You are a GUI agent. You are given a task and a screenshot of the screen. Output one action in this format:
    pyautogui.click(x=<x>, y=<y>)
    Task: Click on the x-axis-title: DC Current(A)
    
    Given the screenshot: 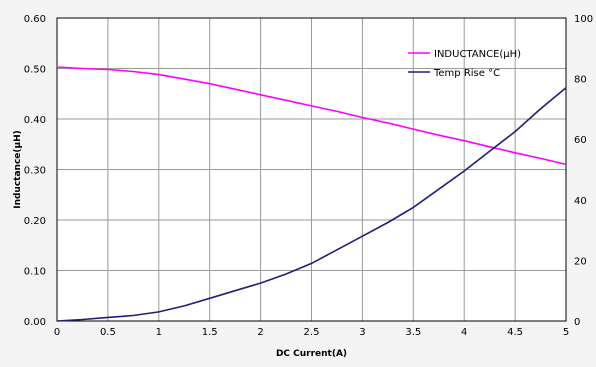 What is the action you would take?
    pyautogui.click(x=311, y=354)
    